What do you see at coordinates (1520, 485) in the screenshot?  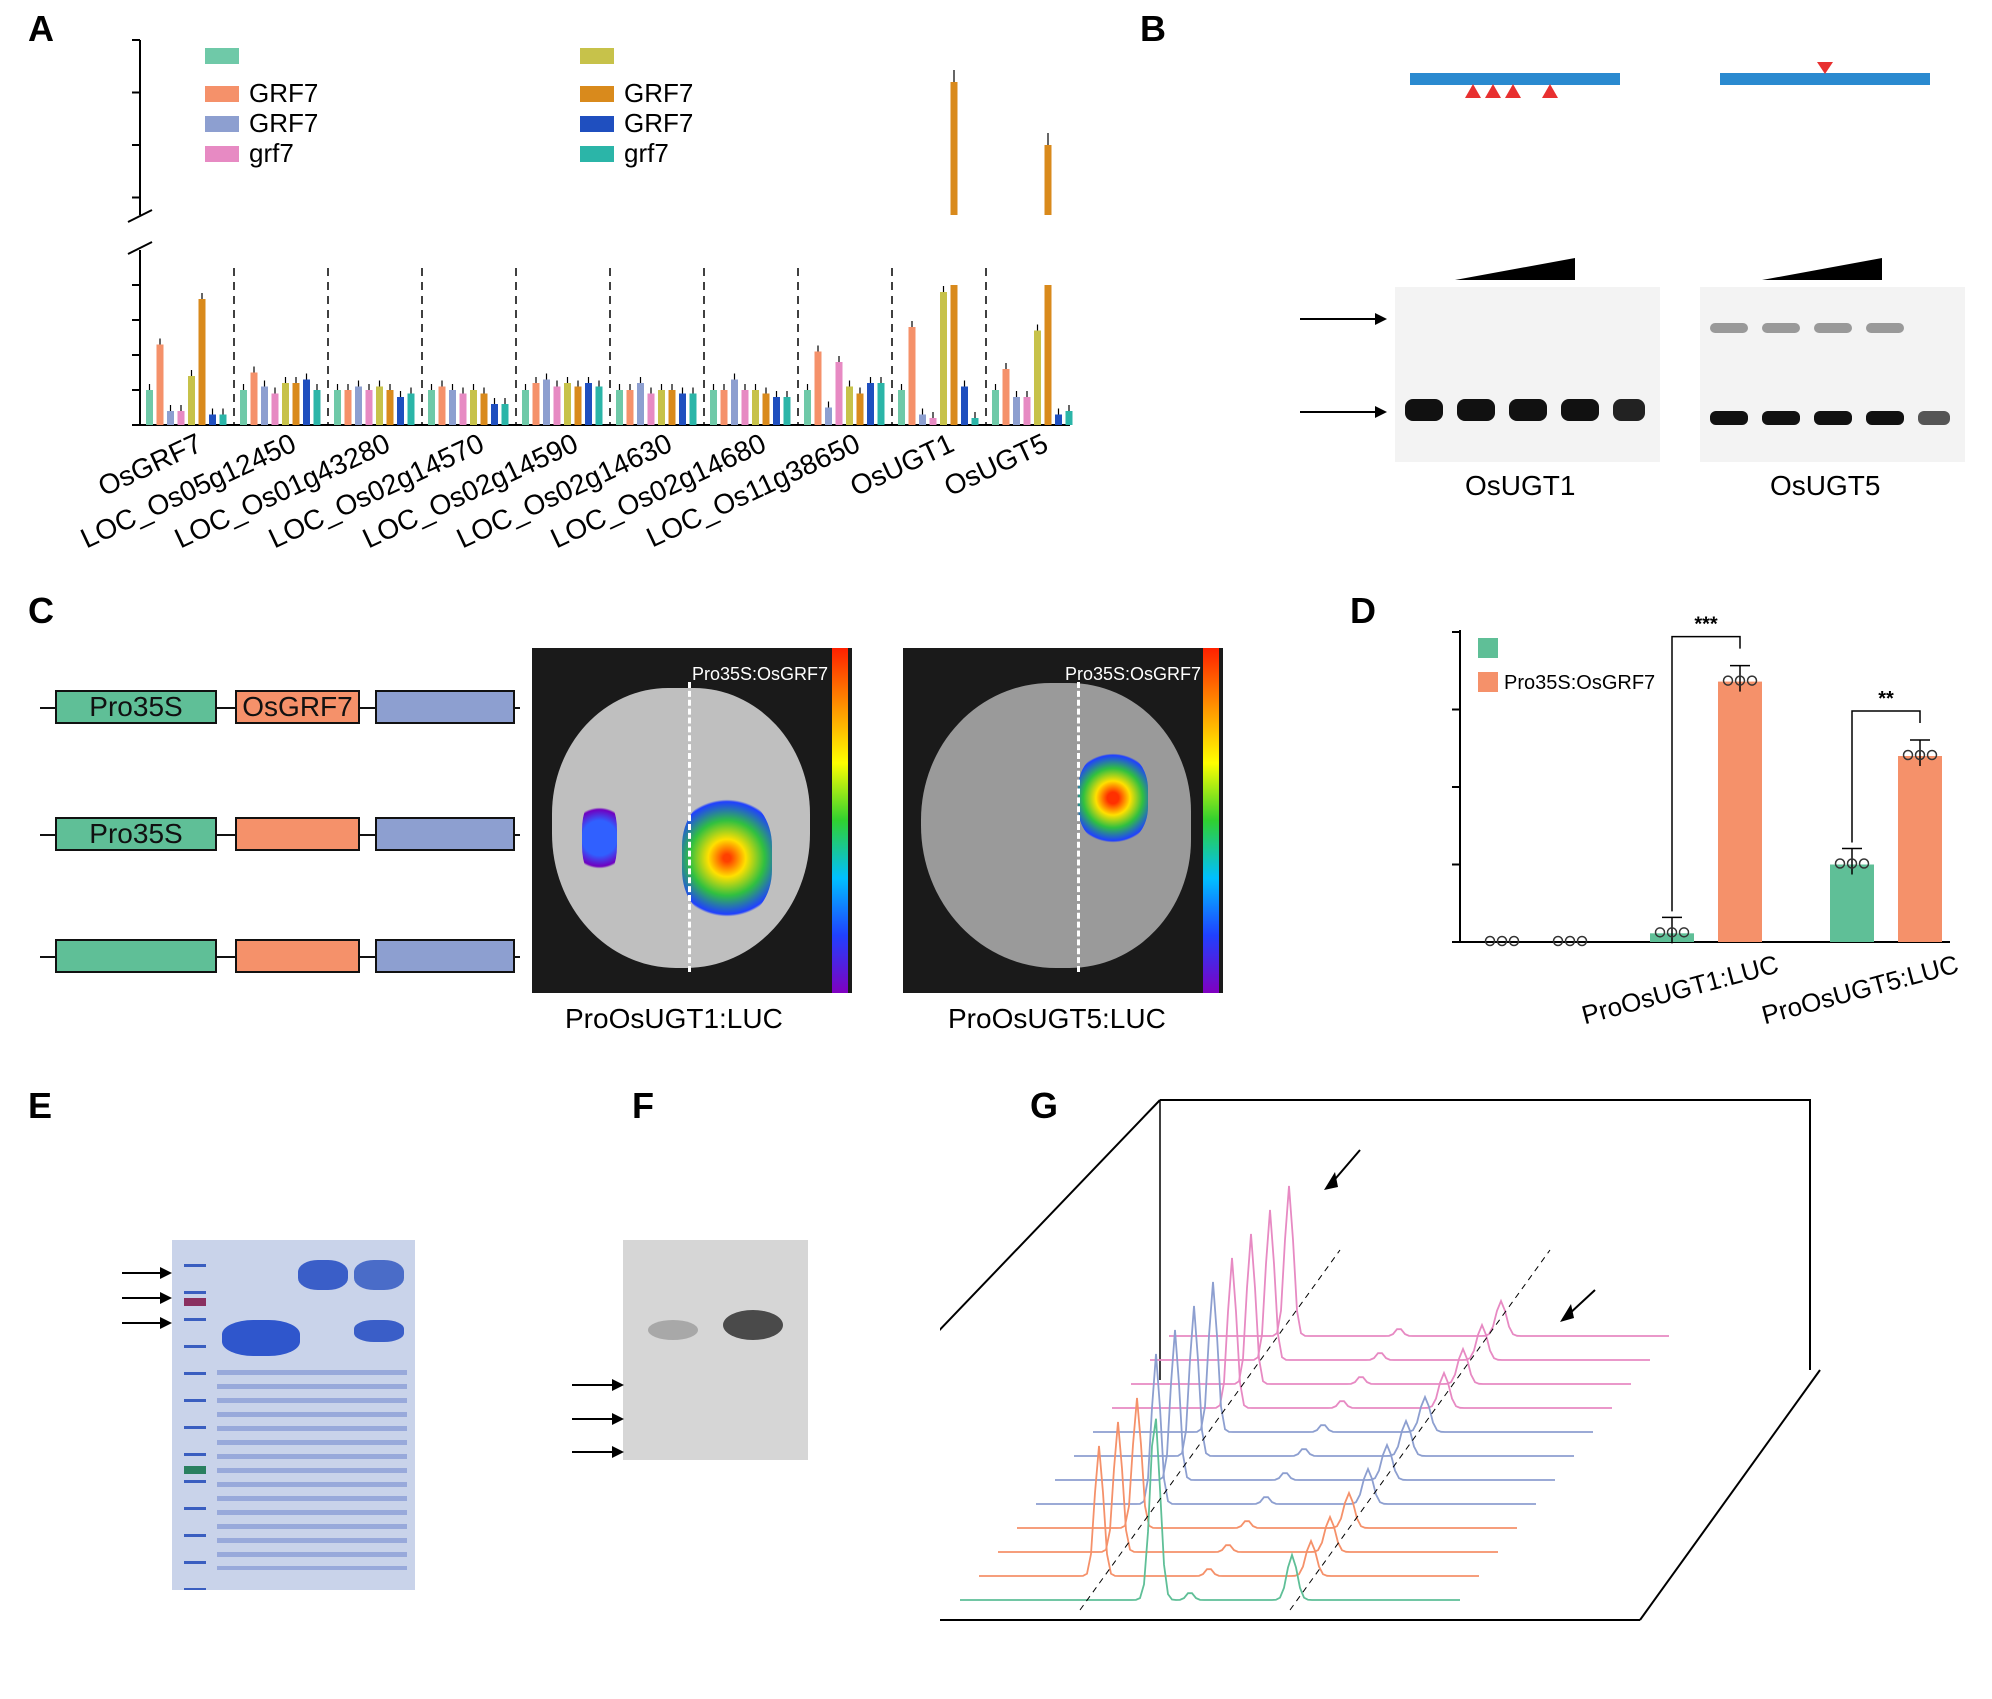 I see `emsa-caption-ugt1: OsUGT1` at bounding box center [1520, 485].